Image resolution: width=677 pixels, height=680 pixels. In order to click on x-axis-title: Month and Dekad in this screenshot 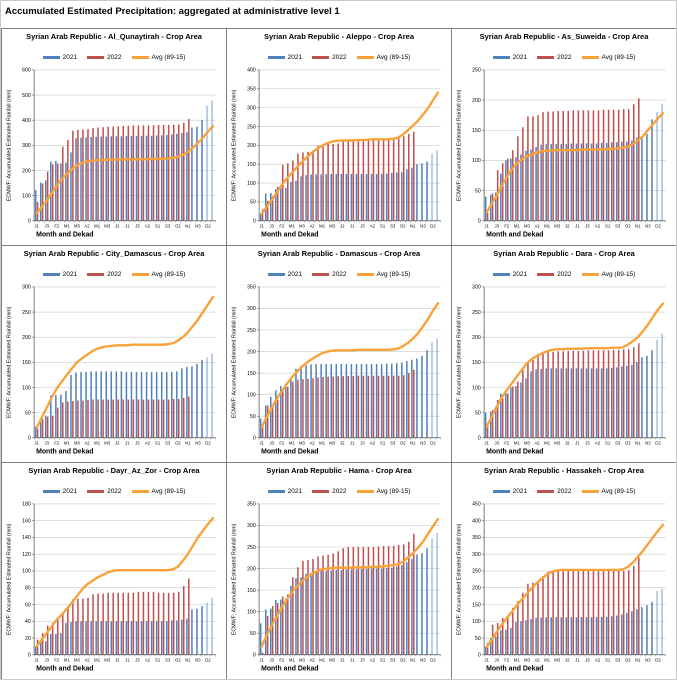, I will do `click(514, 234)`.